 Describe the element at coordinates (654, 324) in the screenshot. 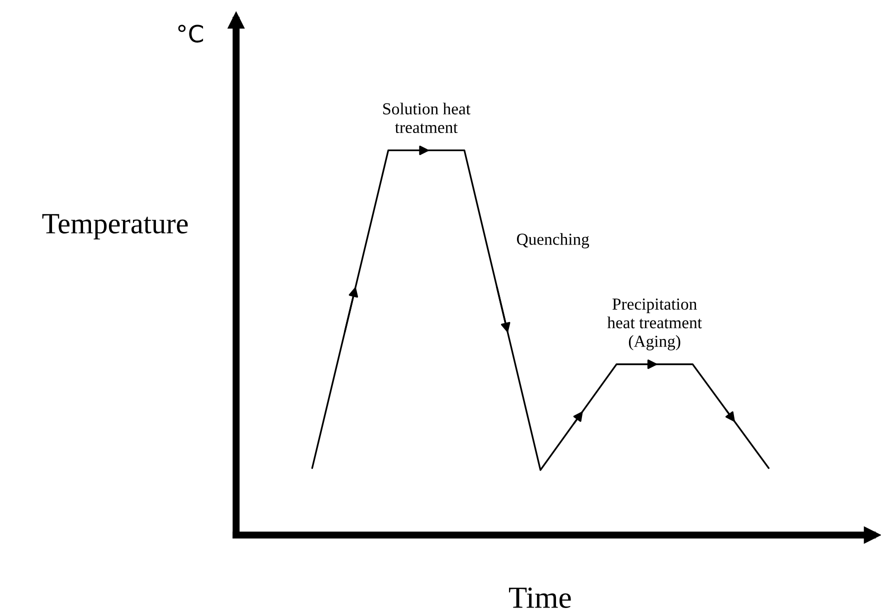

I see `annotation: Precipitation heat treatment (Aging)` at that location.